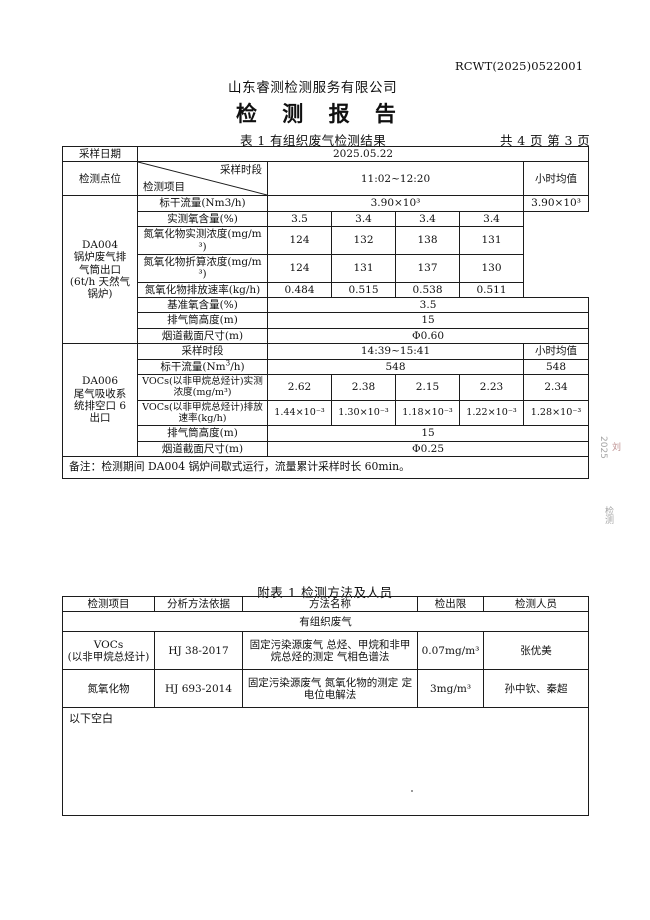 The height and width of the screenshot is (920, 650). What do you see at coordinates (603, 447) in the screenshot?
I see `margin-mark-1: 2025` at bounding box center [603, 447].